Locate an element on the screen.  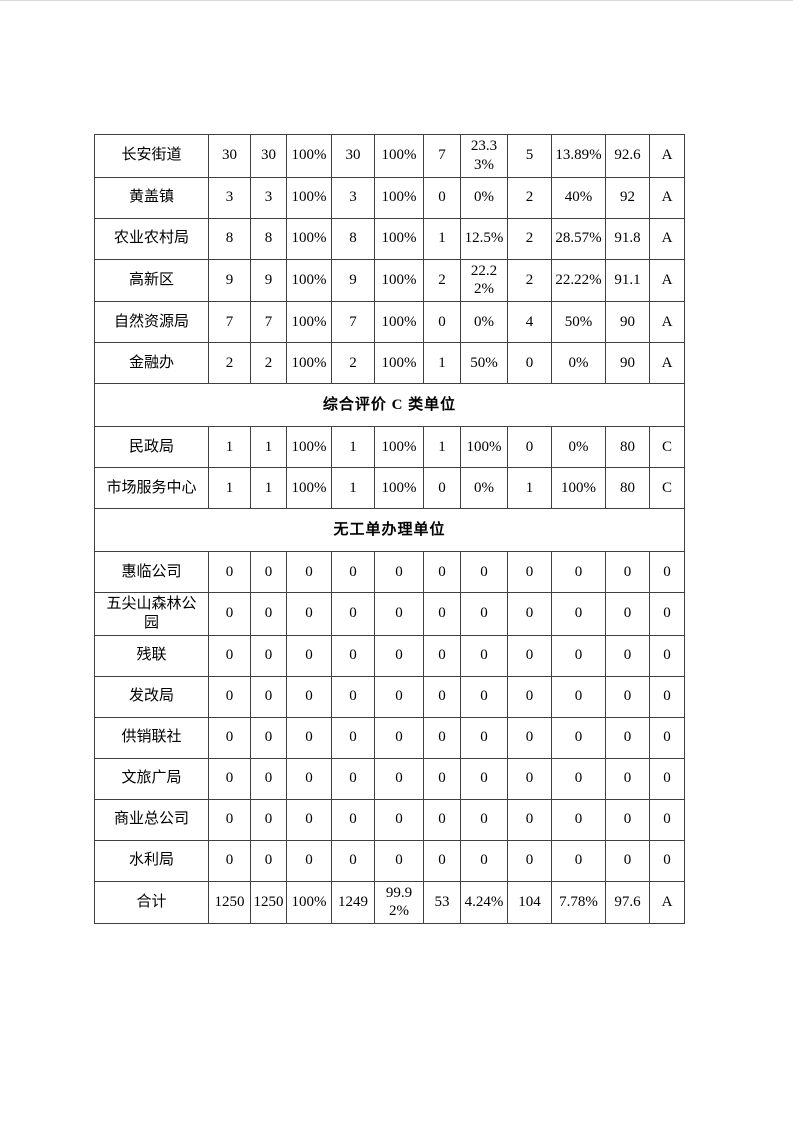
section-header-row: 综合评价 C 类单位 is located at coordinates (389, 405).